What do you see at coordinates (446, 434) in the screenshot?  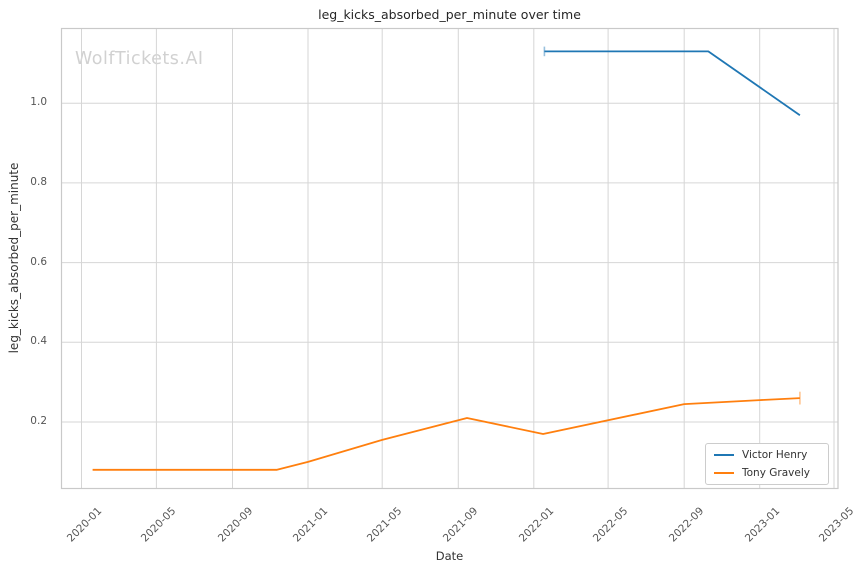 I see `series-line-tony-gravely` at bounding box center [446, 434].